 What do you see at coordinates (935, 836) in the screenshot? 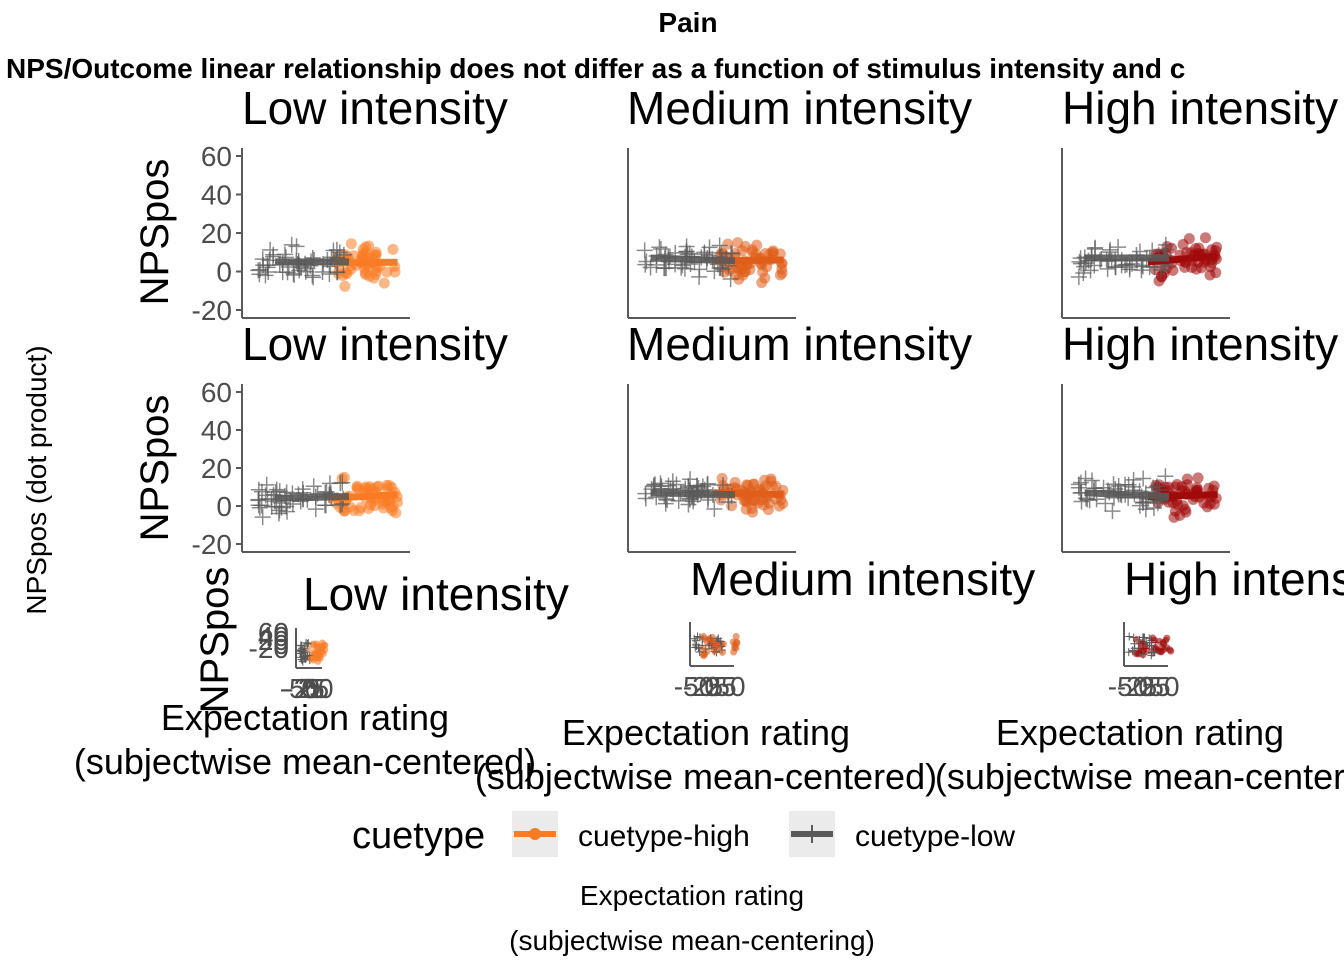
I see `legend-label-low: cuetype-low` at bounding box center [935, 836].